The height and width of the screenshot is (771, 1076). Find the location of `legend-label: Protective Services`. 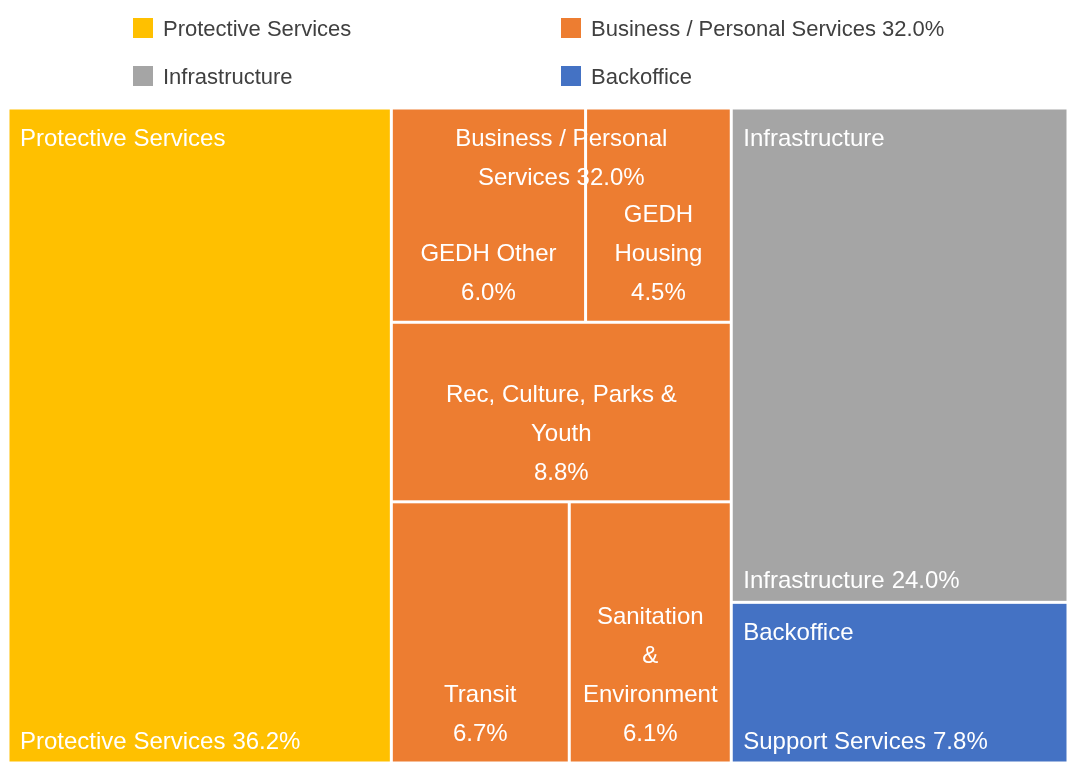

legend-label: Protective Services is located at coordinates (257, 28).